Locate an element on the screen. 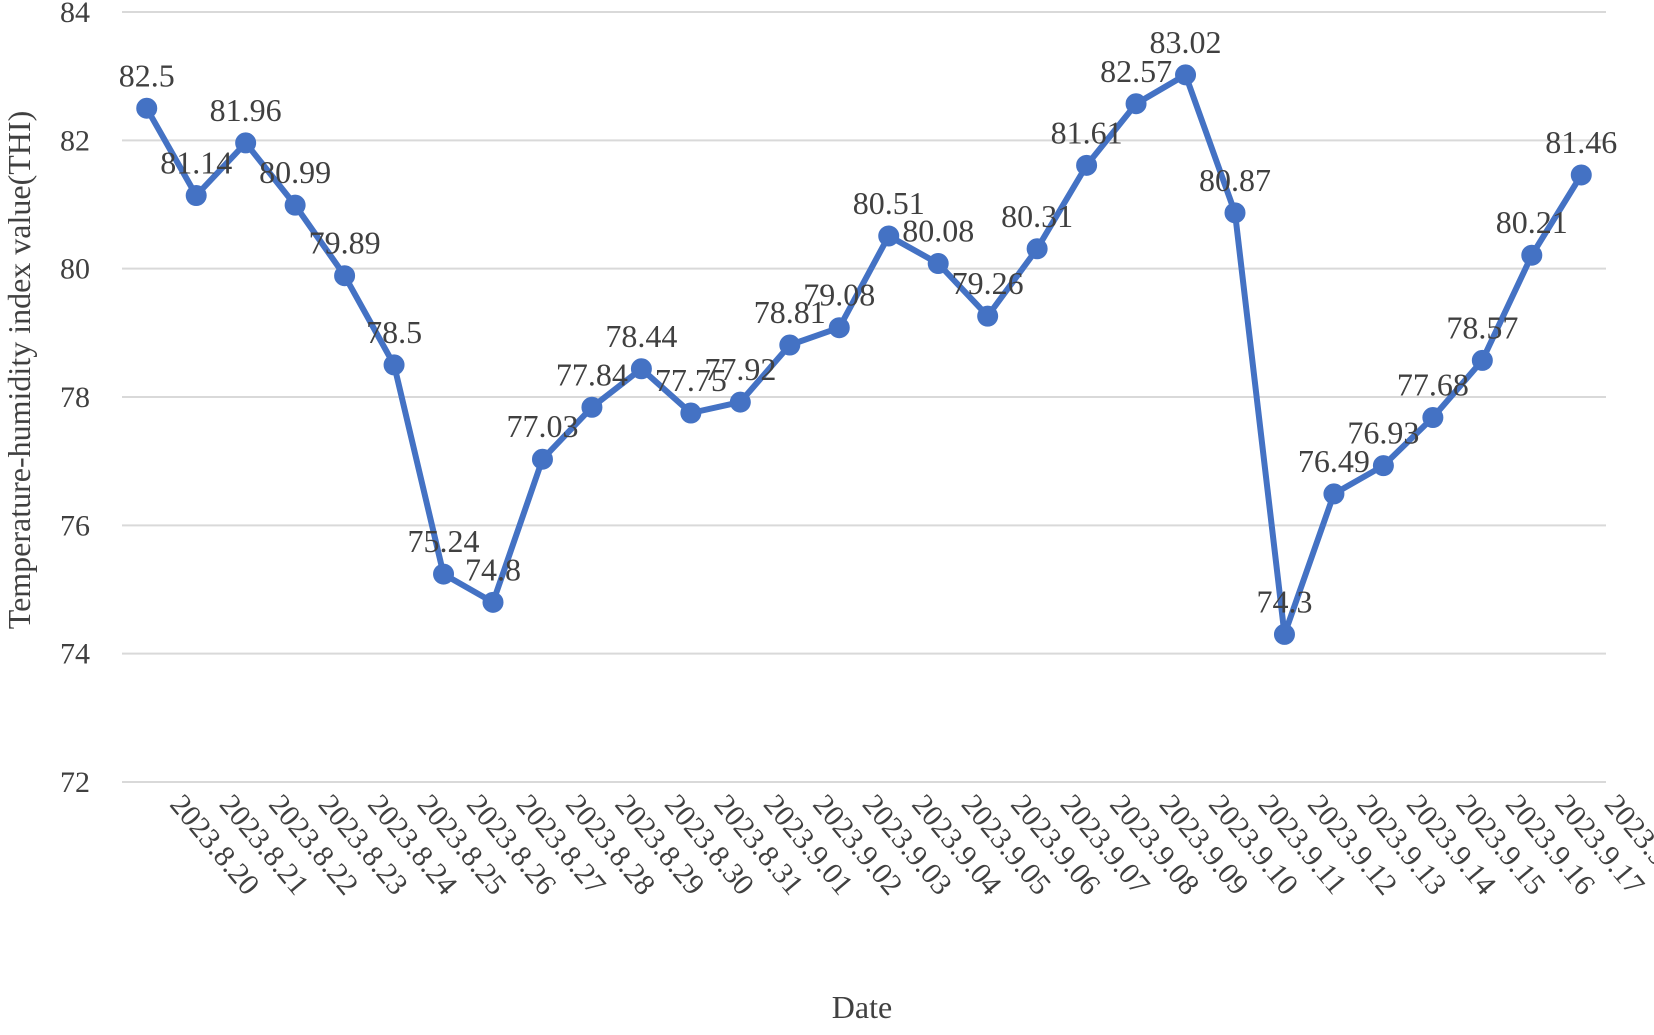 The width and height of the screenshot is (1654, 1035). data-label: 79.26 is located at coordinates (988, 283).